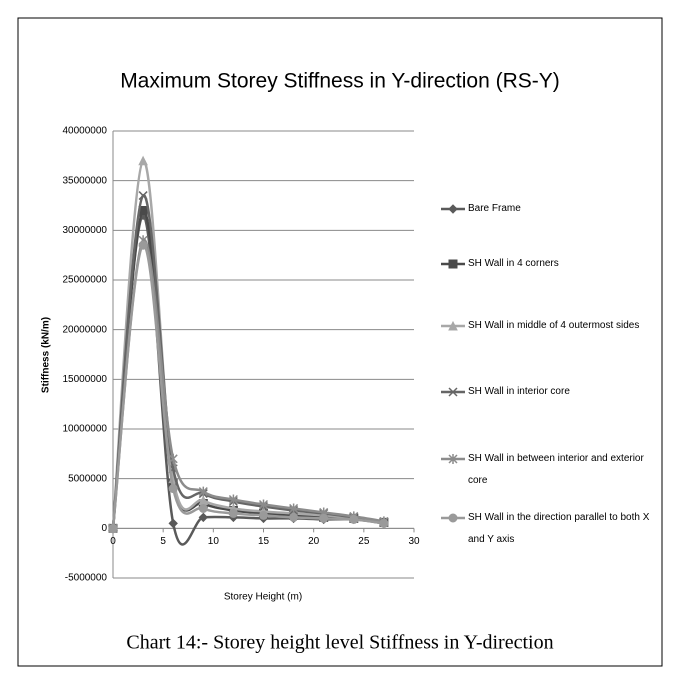 Image resolution: width=680 pixels, height=684 pixels. I want to click on x-tick-label: 20, so click(314, 541).